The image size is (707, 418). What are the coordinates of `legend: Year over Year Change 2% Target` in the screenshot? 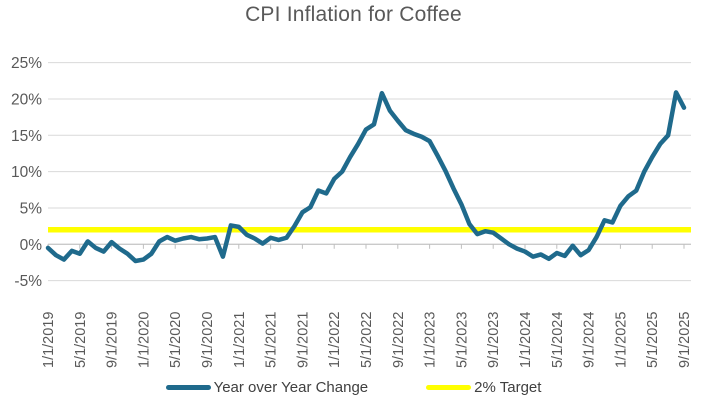 It's located at (353, 387).